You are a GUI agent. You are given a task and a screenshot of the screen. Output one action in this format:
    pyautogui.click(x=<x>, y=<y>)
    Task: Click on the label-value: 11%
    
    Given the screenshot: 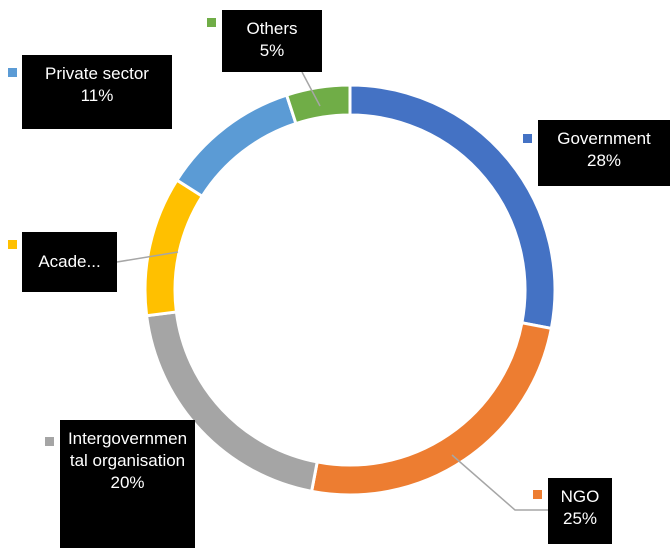 What is the action you would take?
    pyautogui.click(x=97, y=95)
    